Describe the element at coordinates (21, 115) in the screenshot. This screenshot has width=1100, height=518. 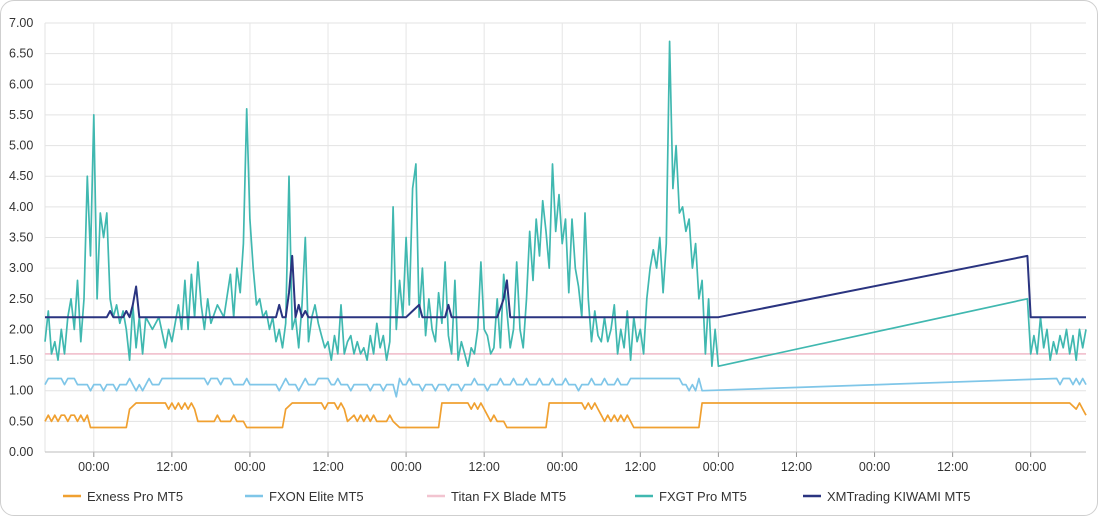
I see `y-tick-label: 5.50` at that location.